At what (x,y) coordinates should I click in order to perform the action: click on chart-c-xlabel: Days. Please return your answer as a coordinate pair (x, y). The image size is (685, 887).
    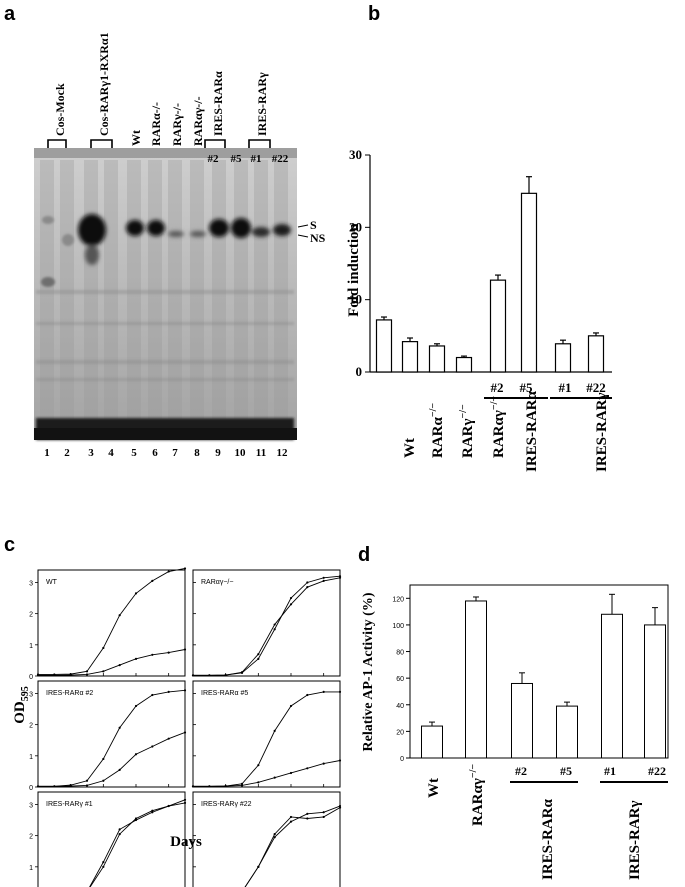
    Looking at the image, I should click on (186, 842).